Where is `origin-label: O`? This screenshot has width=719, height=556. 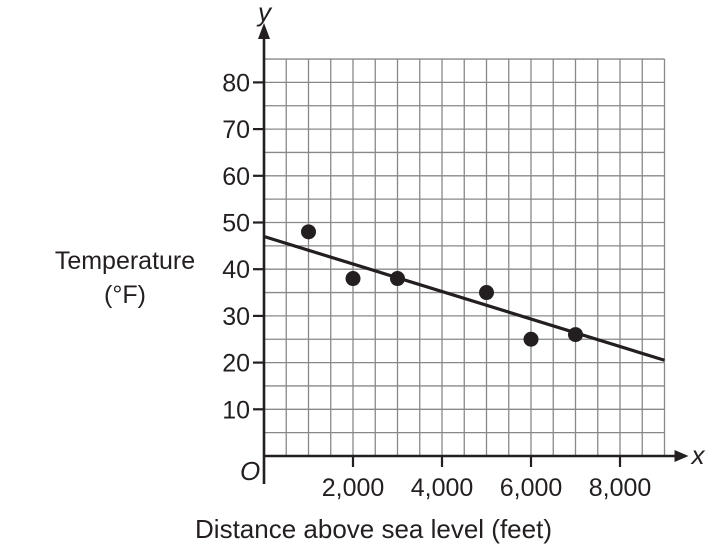
origin-label: O is located at coordinates (250, 471).